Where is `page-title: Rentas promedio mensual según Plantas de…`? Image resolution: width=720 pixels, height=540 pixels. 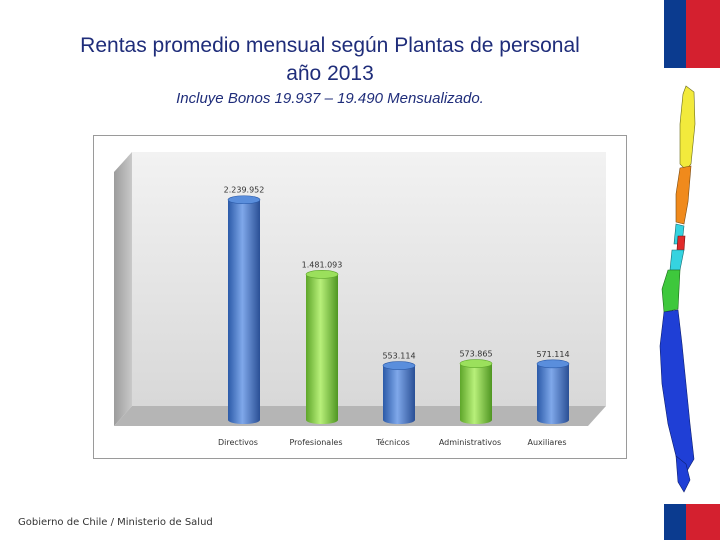
page-title: Rentas promedio mensual según Plantas de… is located at coordinates (330, 45).